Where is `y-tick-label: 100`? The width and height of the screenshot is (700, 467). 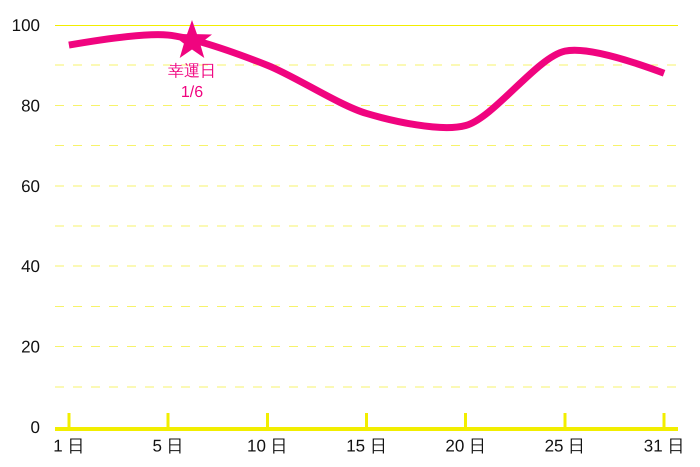 y-tick-label: 100 is located at coordinates (26, 25).